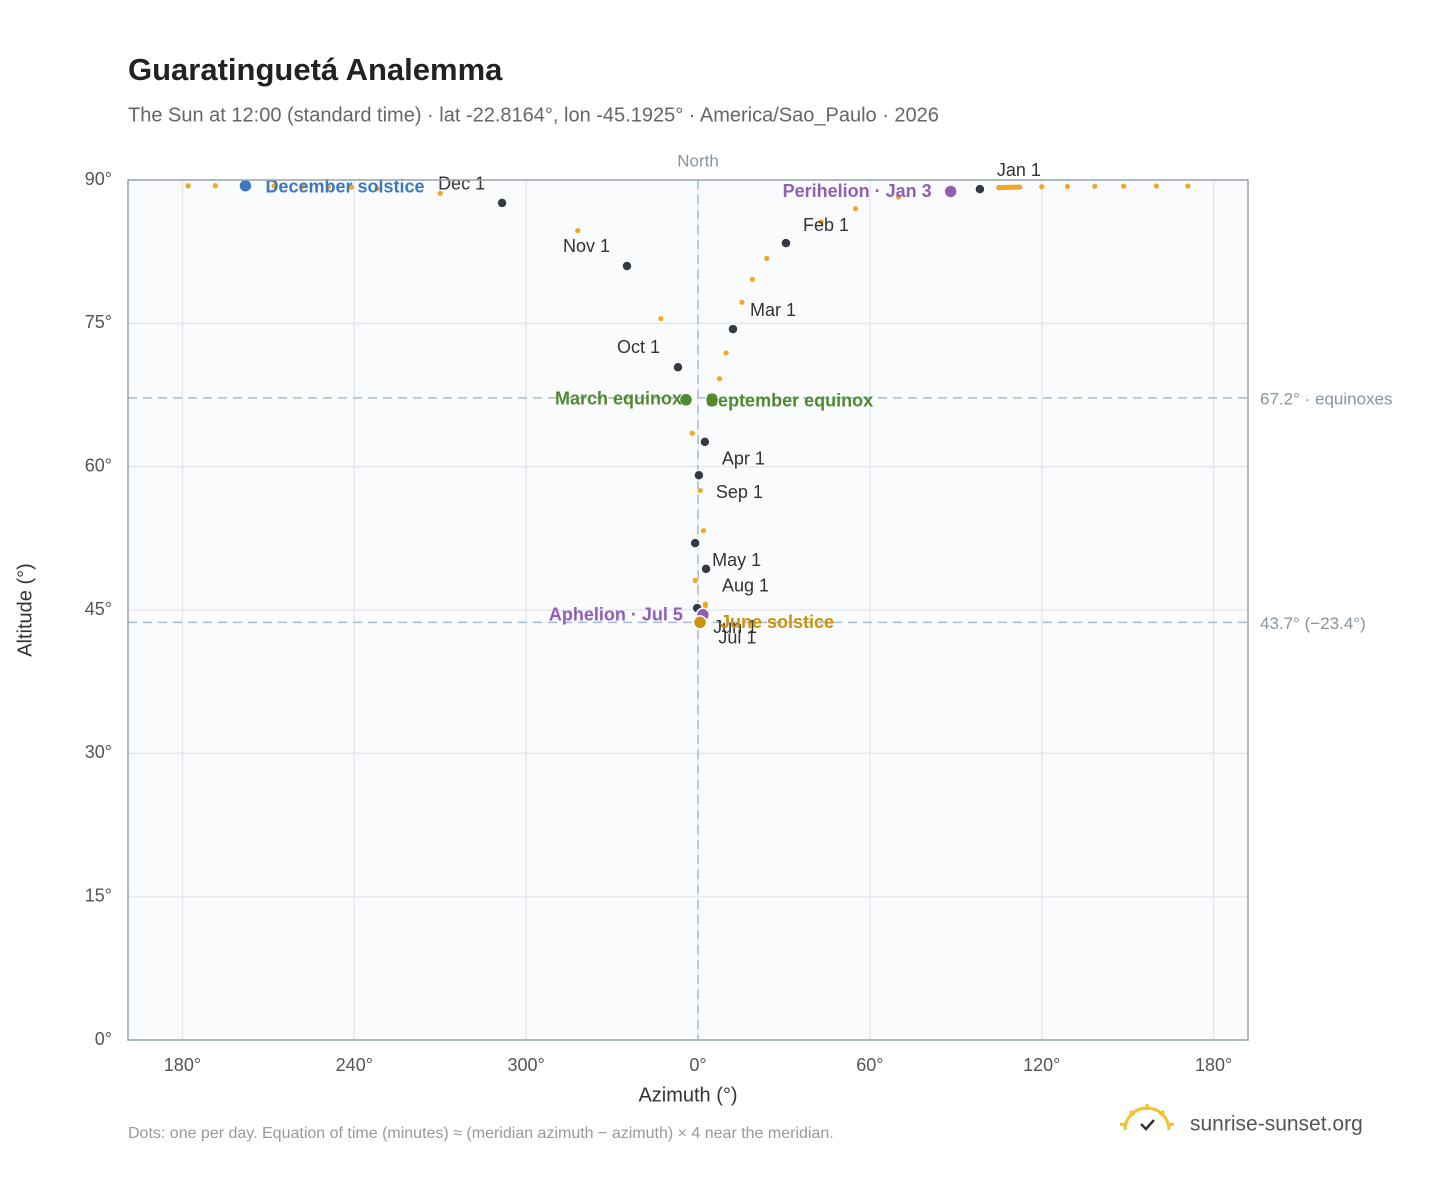 The image size is (1448, 1193). What do you see at coordinates (103, 1039) in the screenshot?
I see `y-tick-label: 0°` at bounding box center [103, 1039].